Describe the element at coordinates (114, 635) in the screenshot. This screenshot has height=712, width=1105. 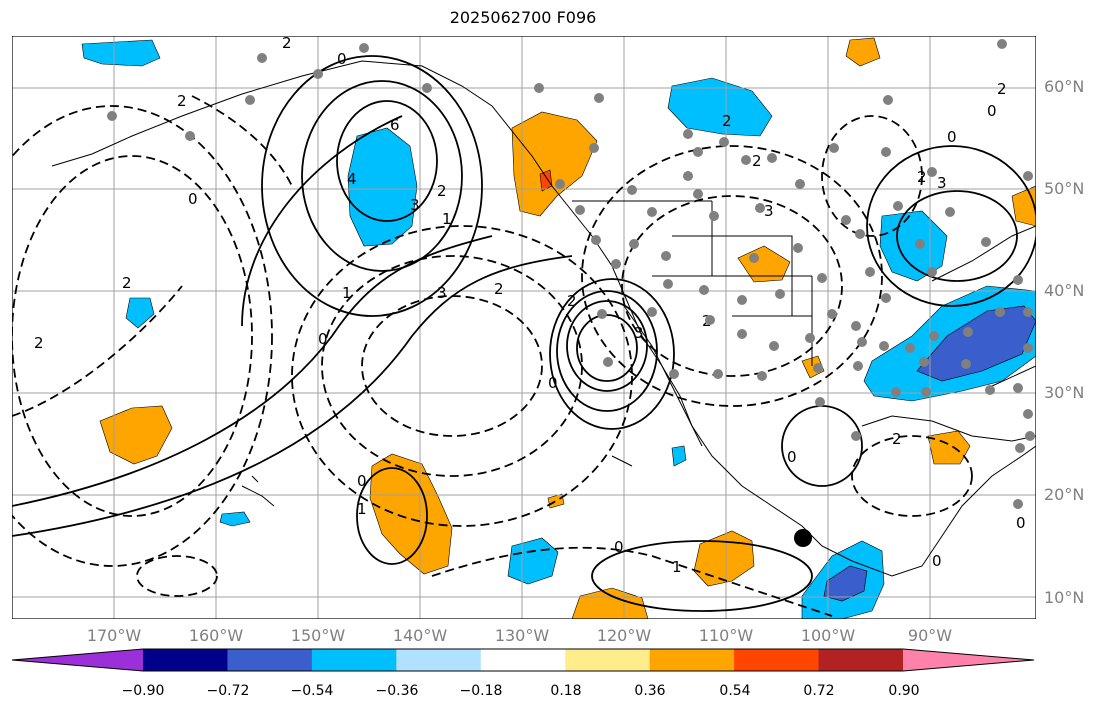
I see `lon-label: 170°W` at that location.